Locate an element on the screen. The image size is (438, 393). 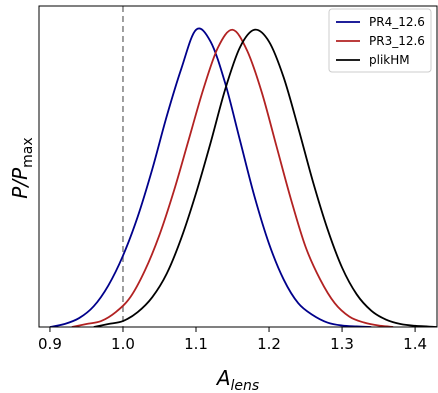
x-tick-label: 1.0 is located at coordinates (123, 344).